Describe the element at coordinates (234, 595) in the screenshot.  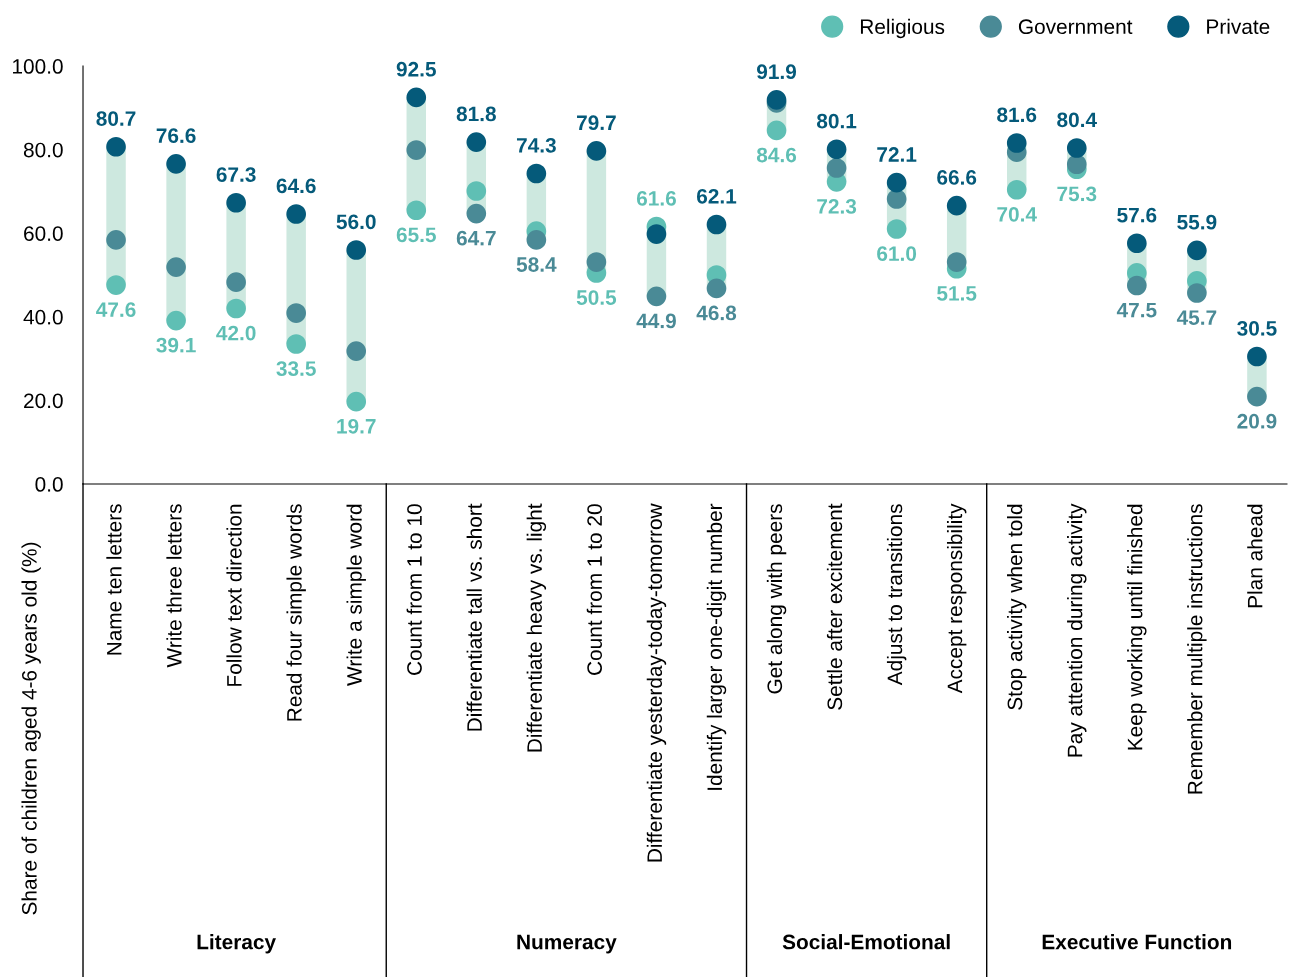
I see `x-tick-label: Follow text direction` at that location.